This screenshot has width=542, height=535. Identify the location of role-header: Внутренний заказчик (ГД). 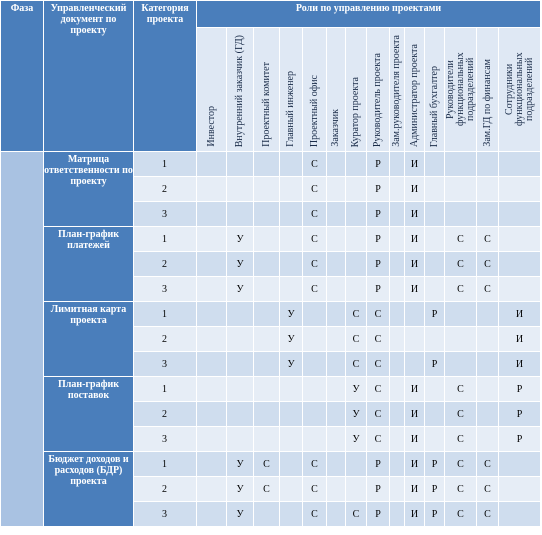
(240, 89).